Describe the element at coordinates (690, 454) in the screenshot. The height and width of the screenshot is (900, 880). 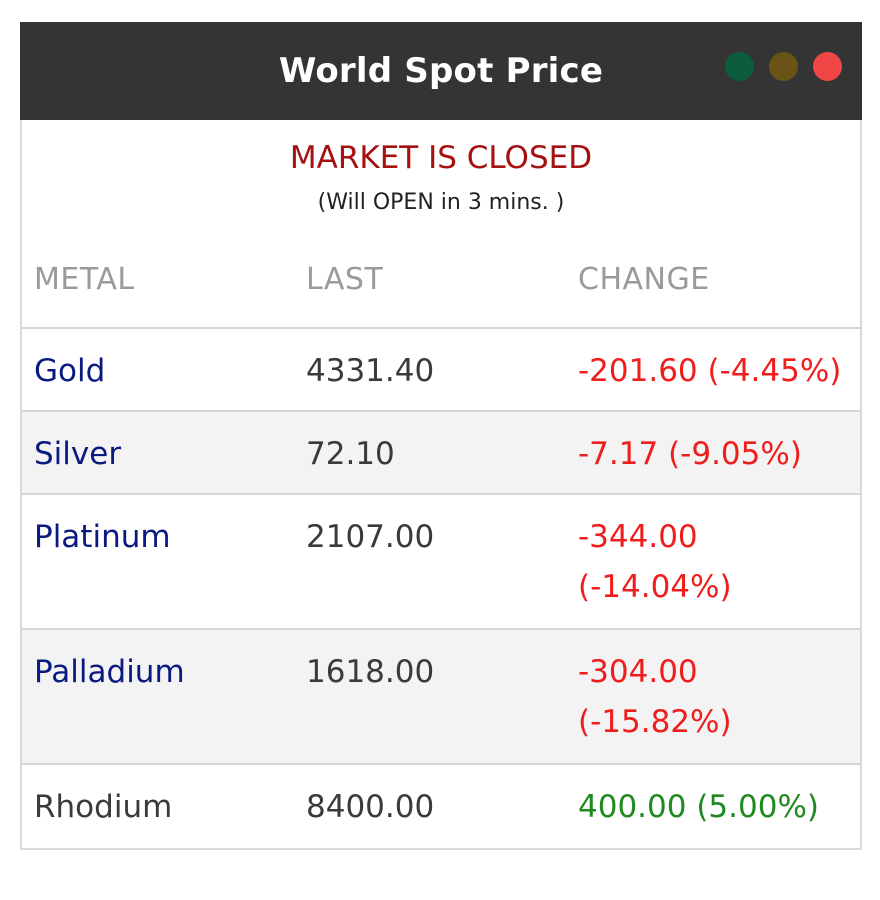
I see `change-silver: -7.17 (-9.05%)` at that location.